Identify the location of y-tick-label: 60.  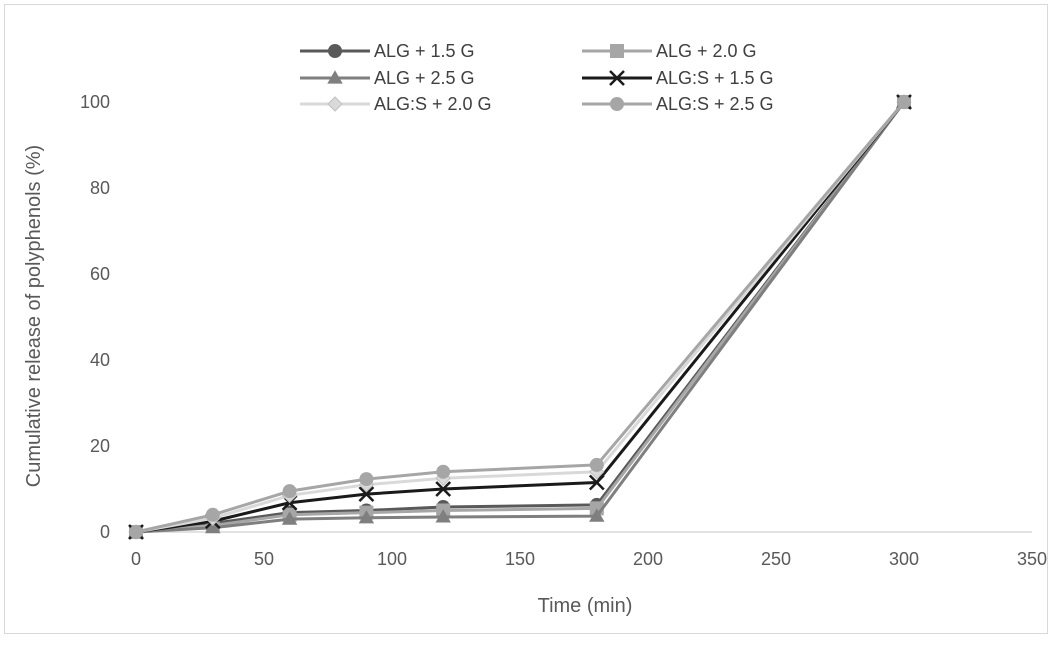
(100, 274).